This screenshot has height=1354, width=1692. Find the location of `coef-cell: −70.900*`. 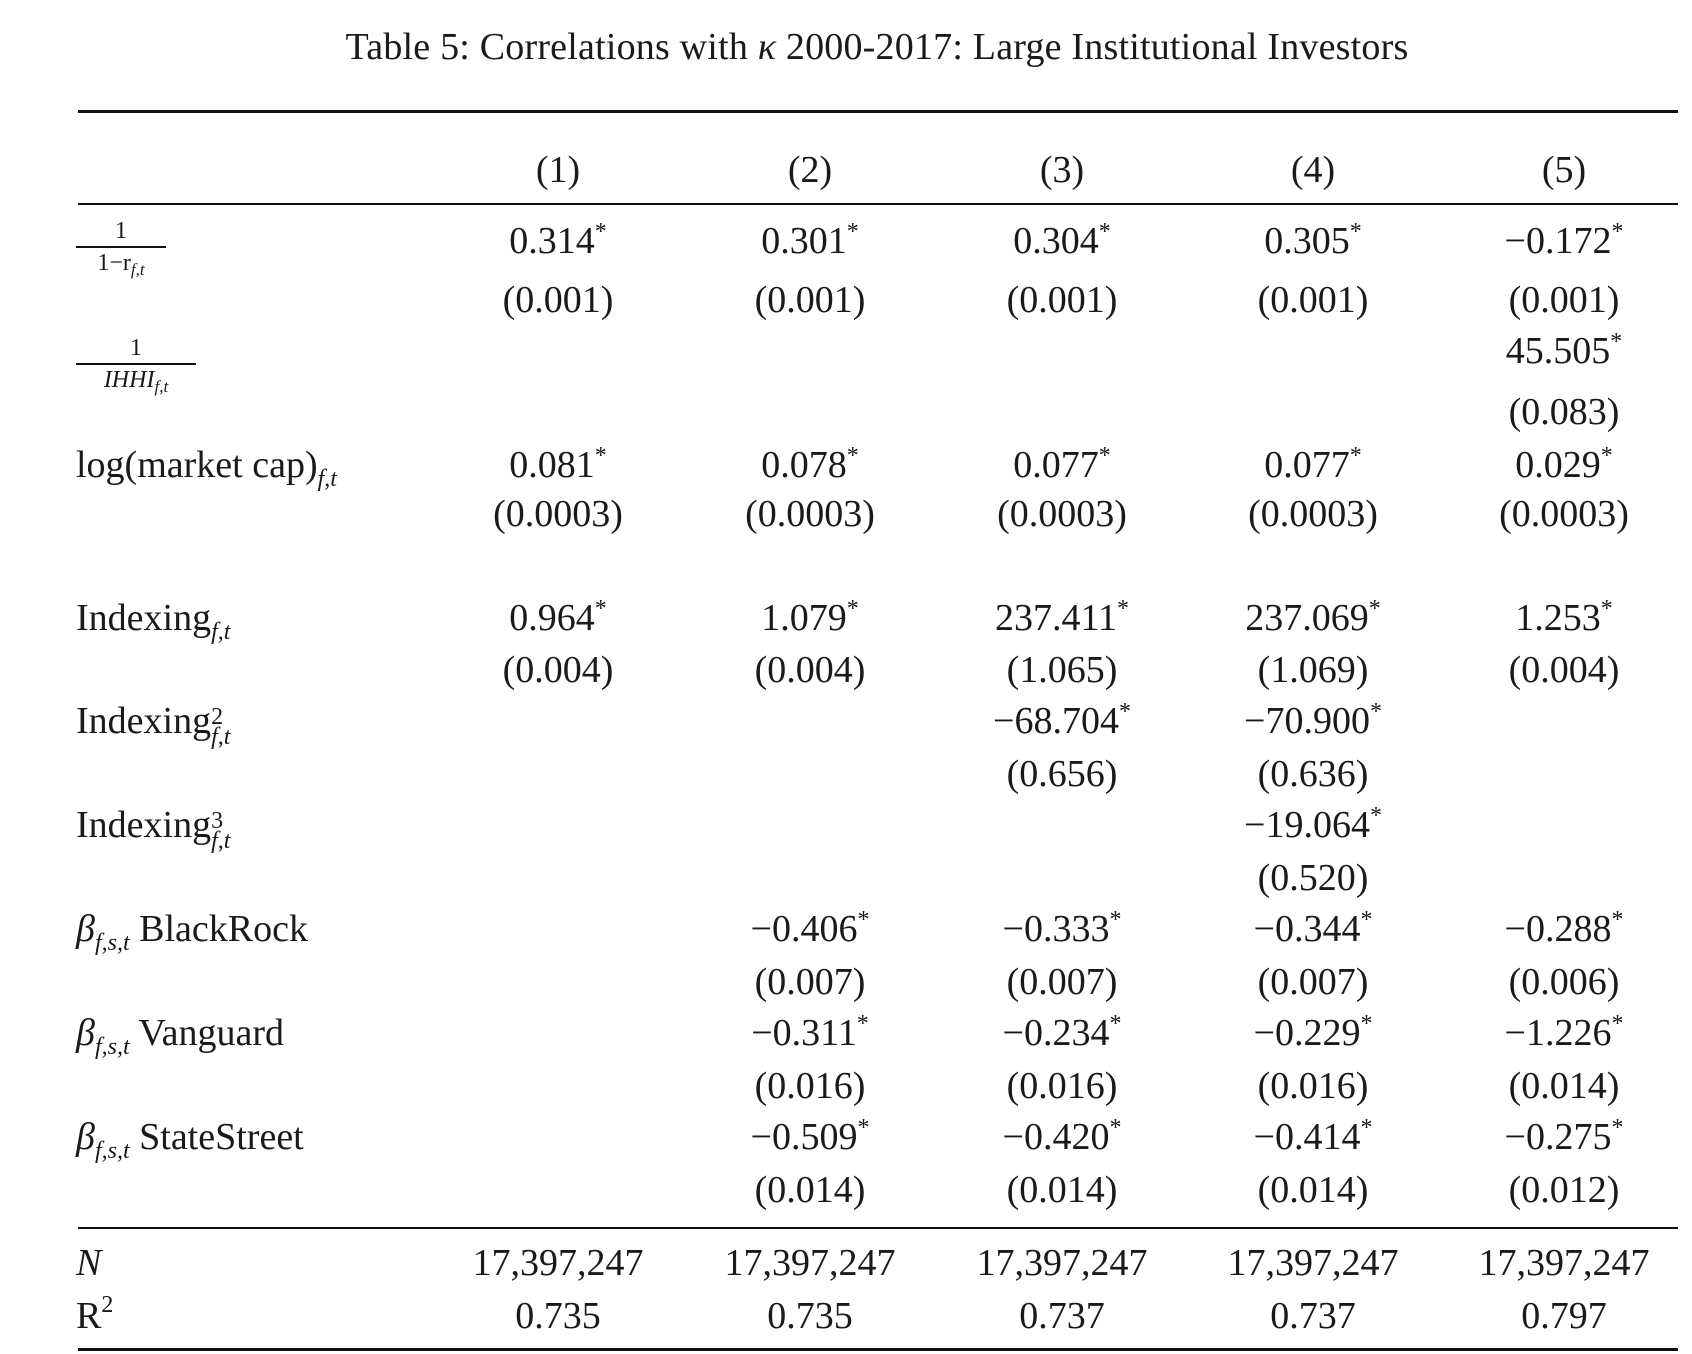

coef-cell: −70.900* is located at coordinates (1313, 720).